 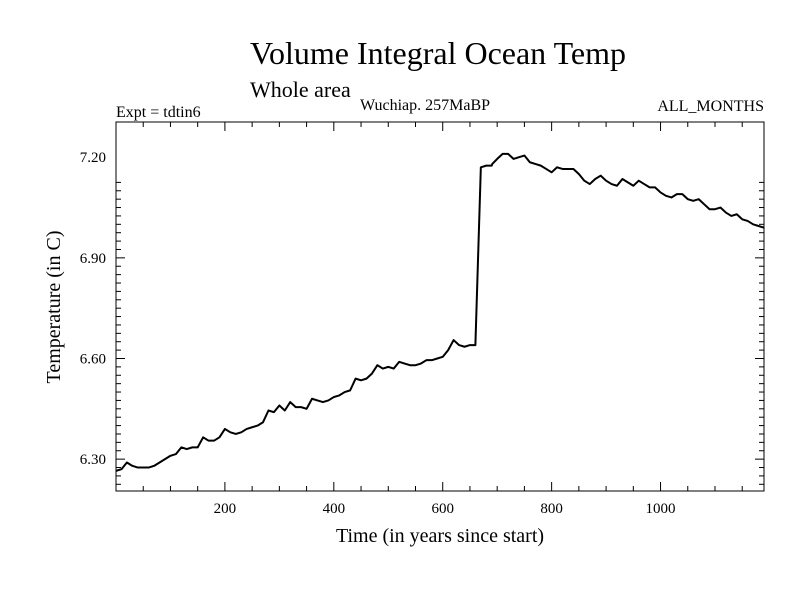 What do you see at coordinates (93, 158) in the screenshot?
I see `y-tick-label: 7.20` at bounding box center [93, 158].